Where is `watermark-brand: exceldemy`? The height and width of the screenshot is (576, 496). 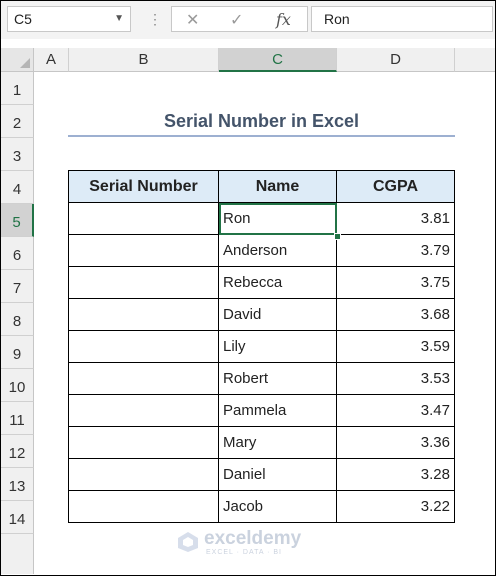
watermark-brand: exceldemy is located at coordinates (253, 538).